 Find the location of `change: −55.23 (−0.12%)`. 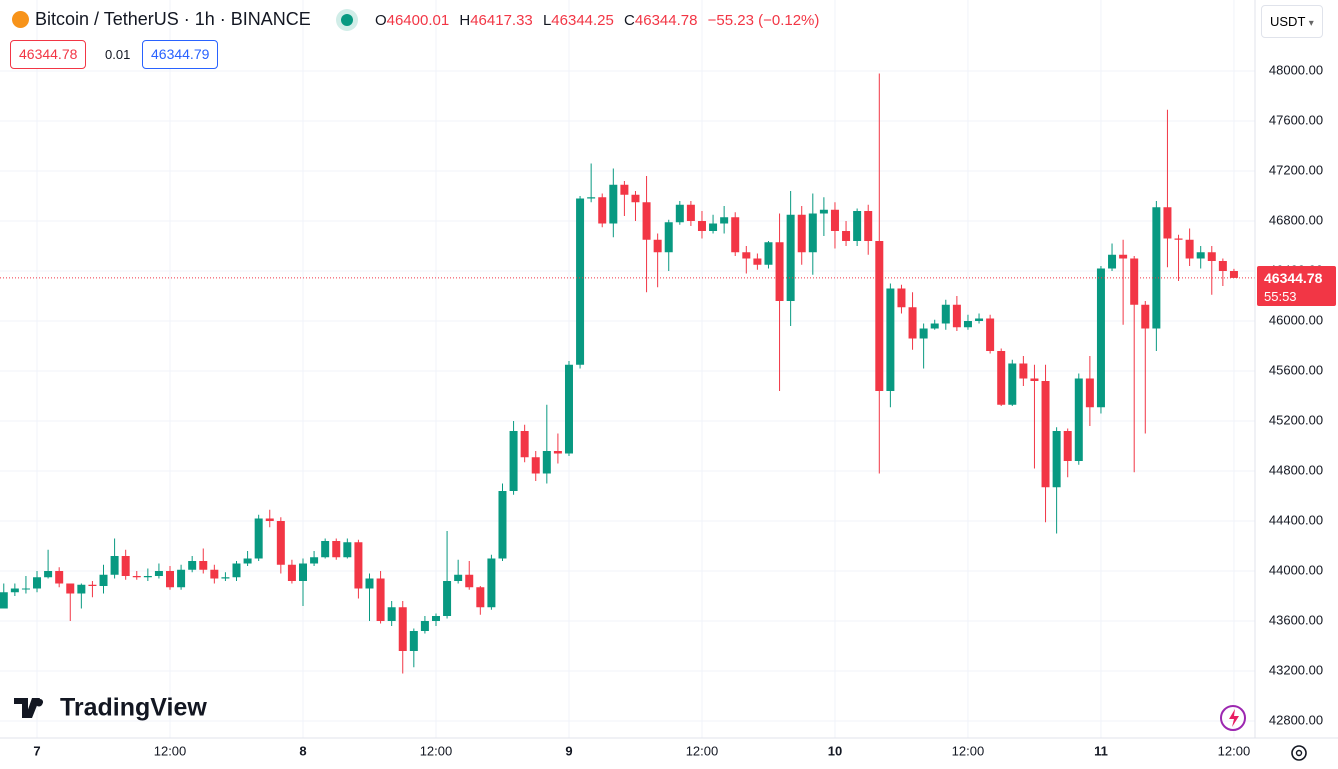

change: −55.23 (−0.12%) is located at coordinates (763, 20).